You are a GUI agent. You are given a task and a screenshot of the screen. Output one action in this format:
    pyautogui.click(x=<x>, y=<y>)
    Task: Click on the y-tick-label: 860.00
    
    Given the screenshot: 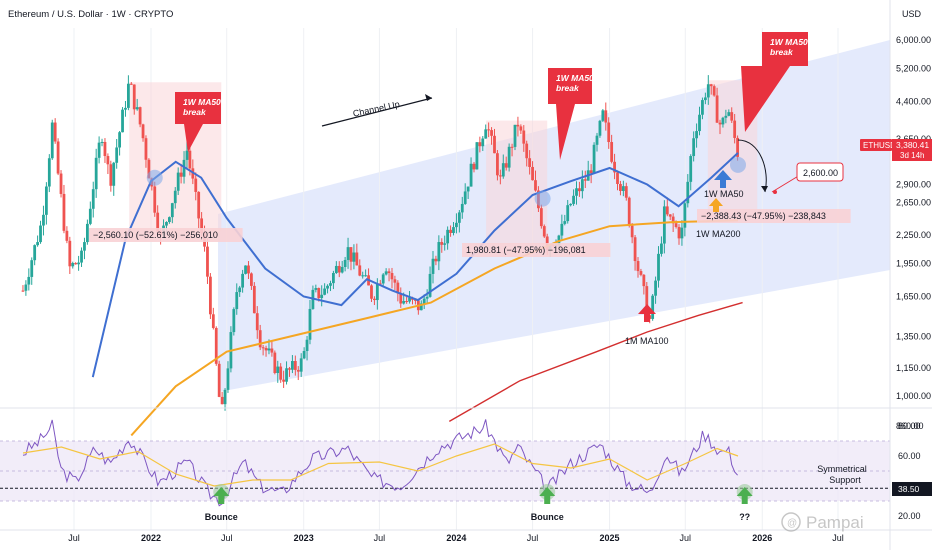 What is the action you would take?
    pyautogui.click(x=910, y=426)
    